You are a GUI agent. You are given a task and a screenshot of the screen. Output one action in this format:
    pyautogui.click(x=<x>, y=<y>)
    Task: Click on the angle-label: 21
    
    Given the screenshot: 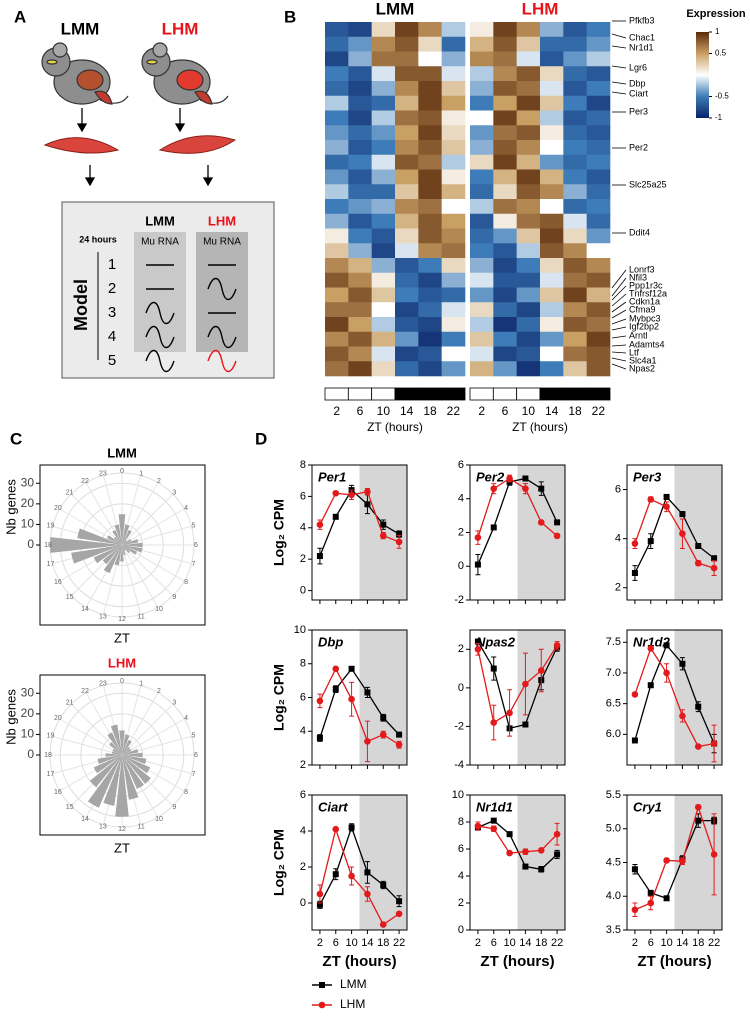 What is the action you would take?
    pyautogui.click(x=70, y=493)
    